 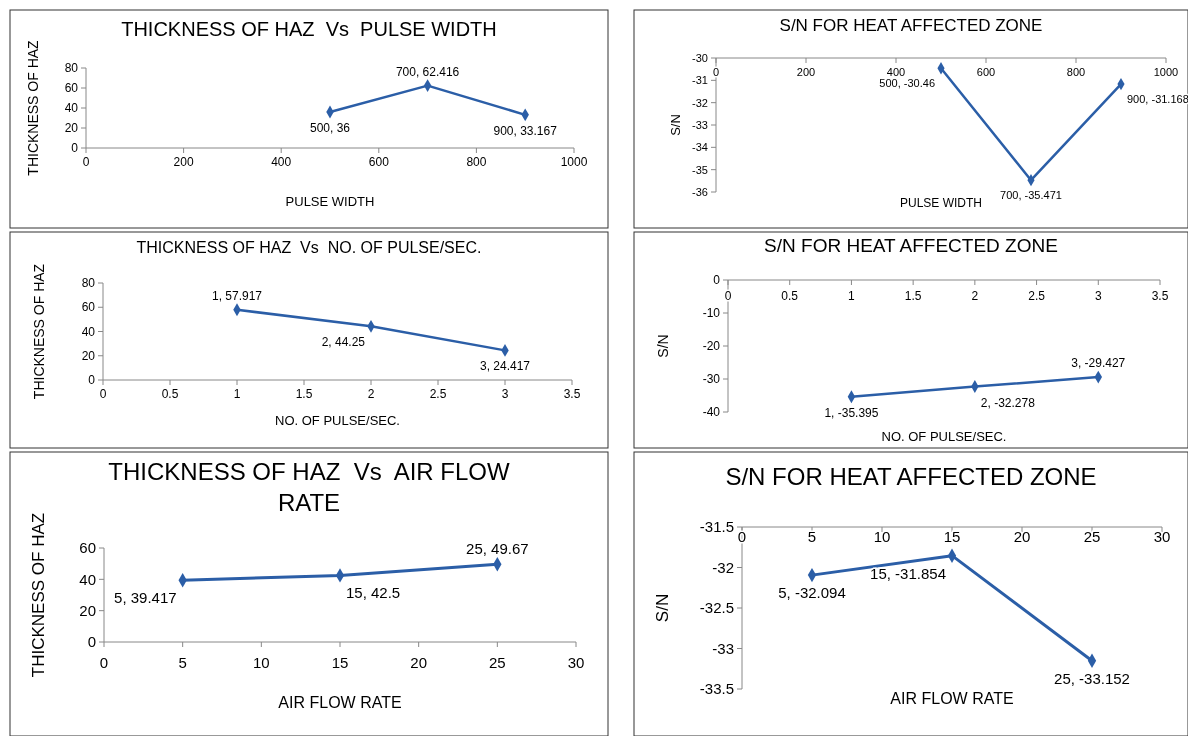 I want to click on data-label: 700, -35.471, so click(x=1031, y=195).